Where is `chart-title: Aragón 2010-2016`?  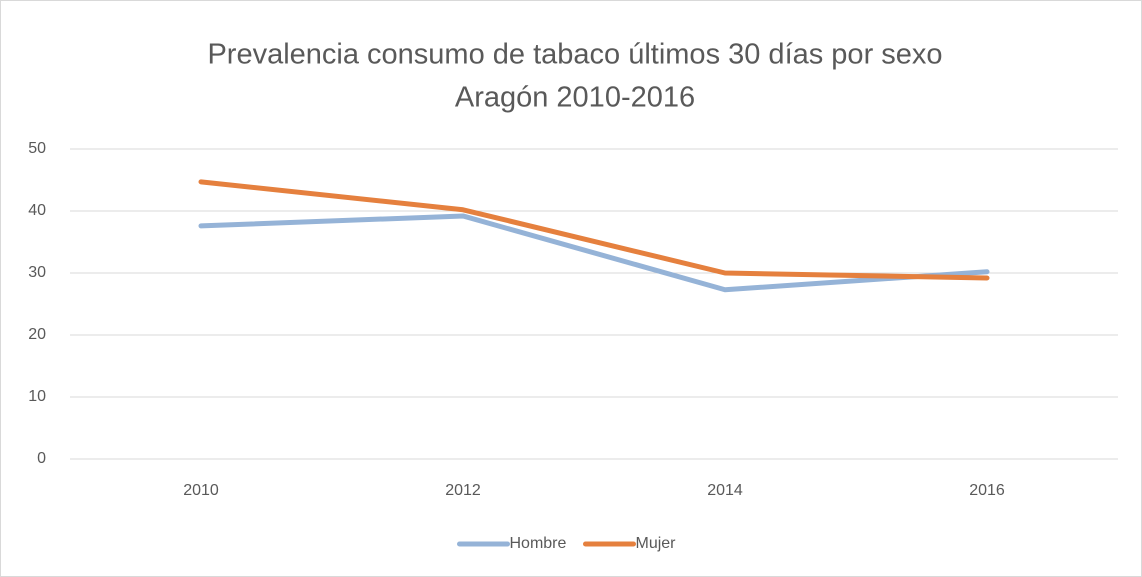
chart-title: Aragón 2010-2016 is located at coordinates (575, 98).